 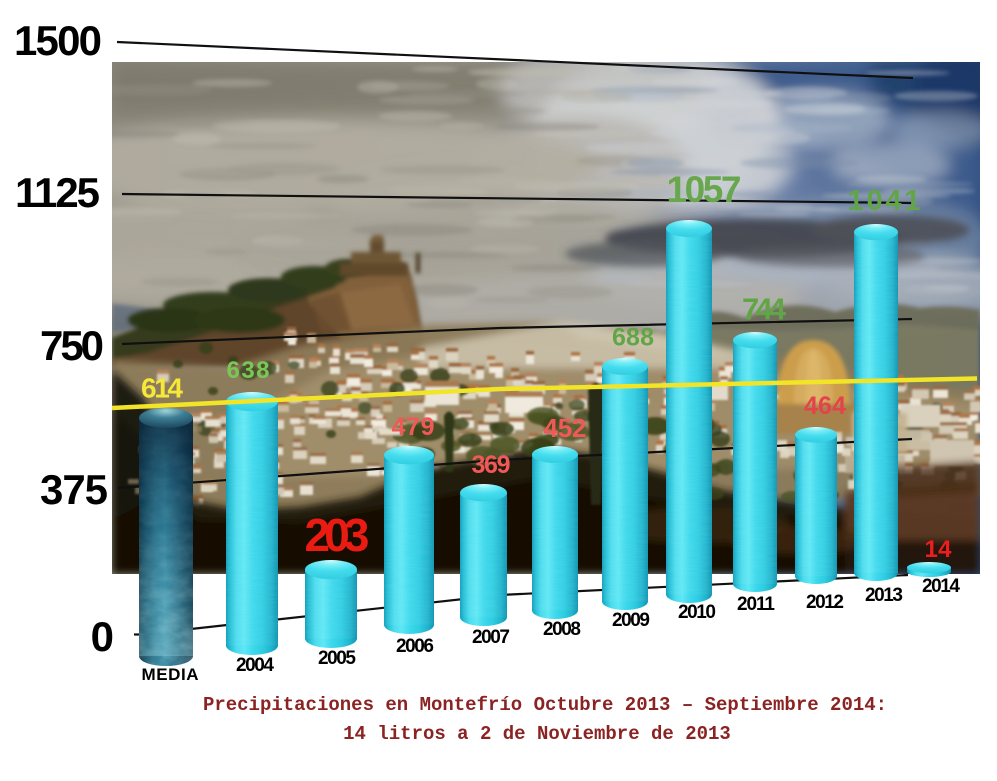 What do you see at coordinates (756, 604) in the screenshot?
I see `svg-text: 2011` at bounding box center [756, 604].